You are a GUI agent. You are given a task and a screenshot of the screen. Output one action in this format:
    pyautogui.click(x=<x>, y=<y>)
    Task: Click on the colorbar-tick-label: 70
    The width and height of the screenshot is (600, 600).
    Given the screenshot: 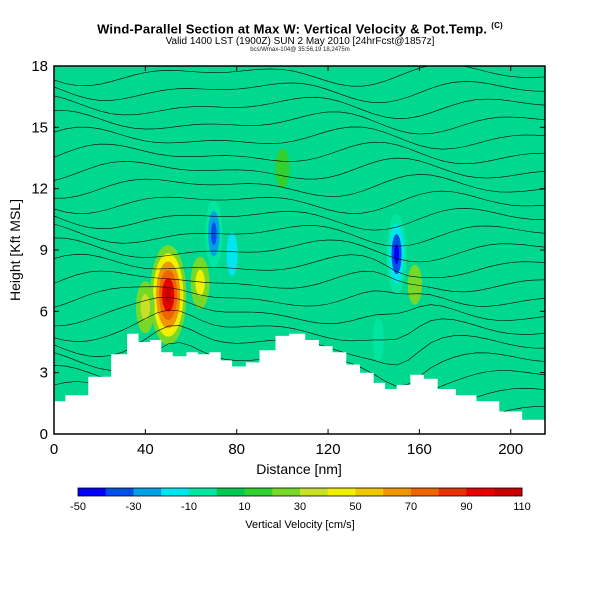 What is the action you would take?
    pyautogui.click(x=411, y=507)
    